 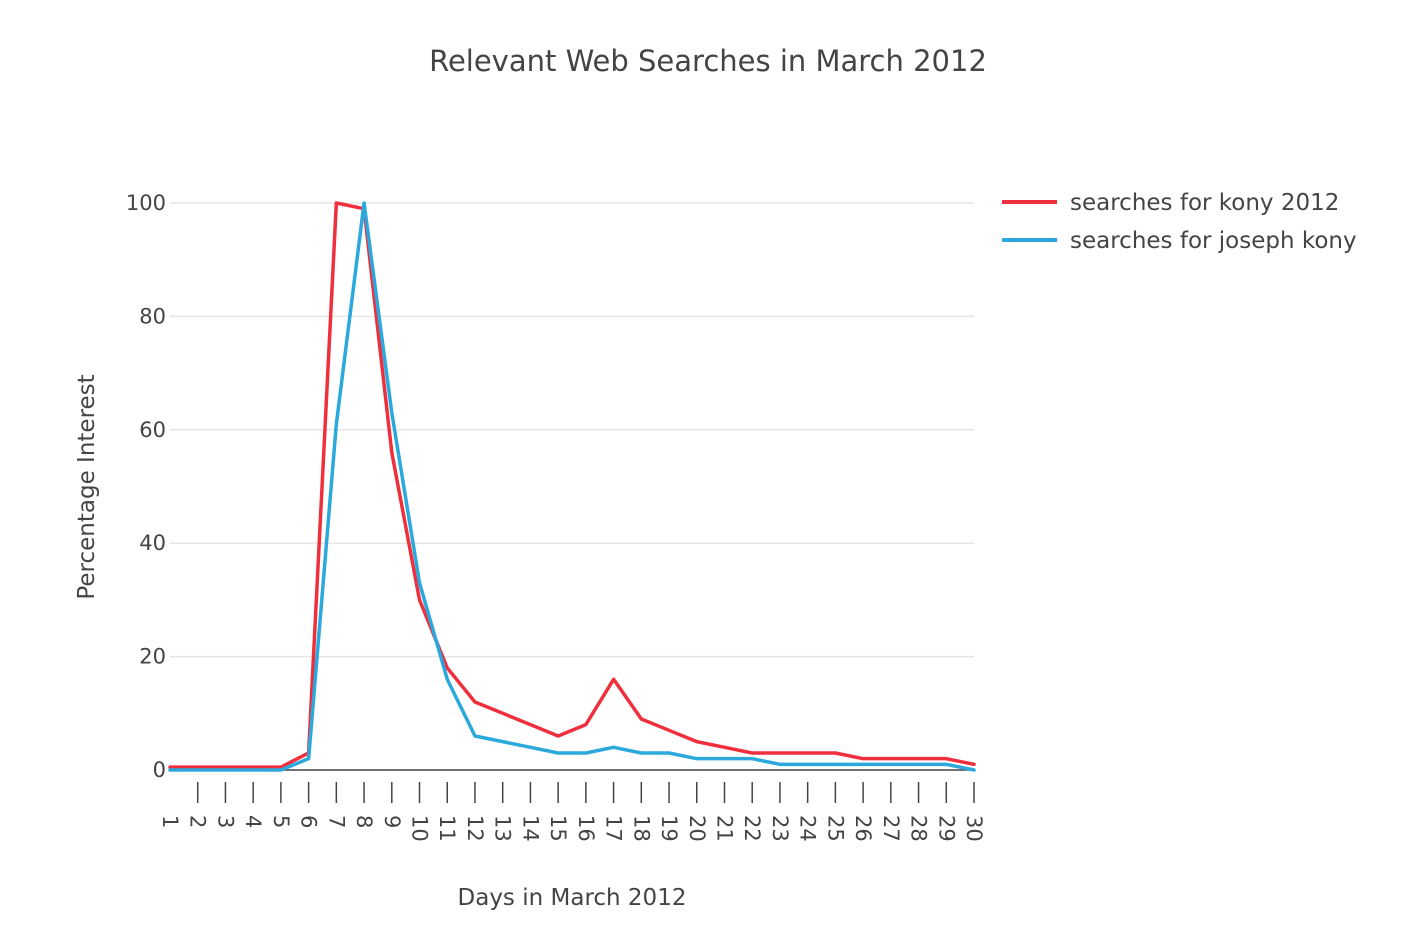 I want to click on x-tick-label: 4, so click(x=253, y=821).